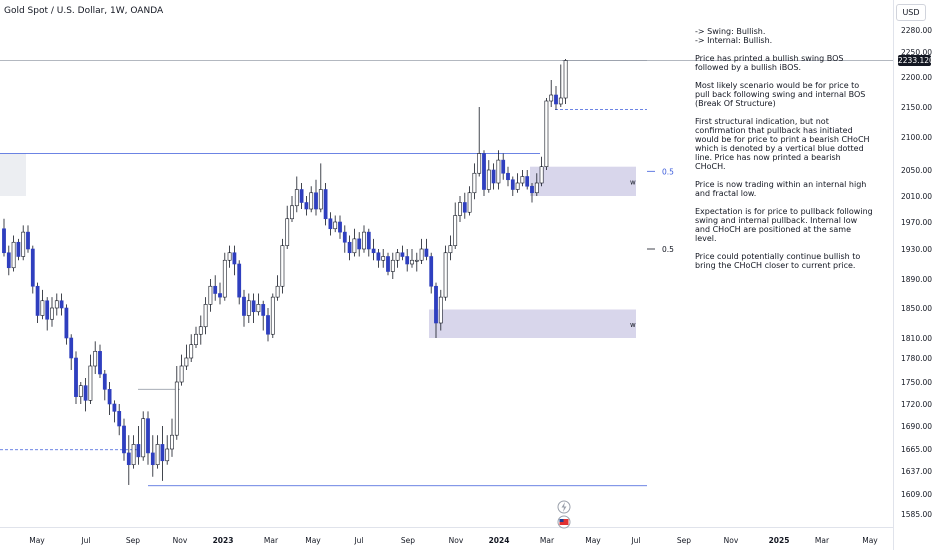  Describe the element at coordinates (915, 60) in the screenshot. I see `current-price-tag: 2233.120` at that location.